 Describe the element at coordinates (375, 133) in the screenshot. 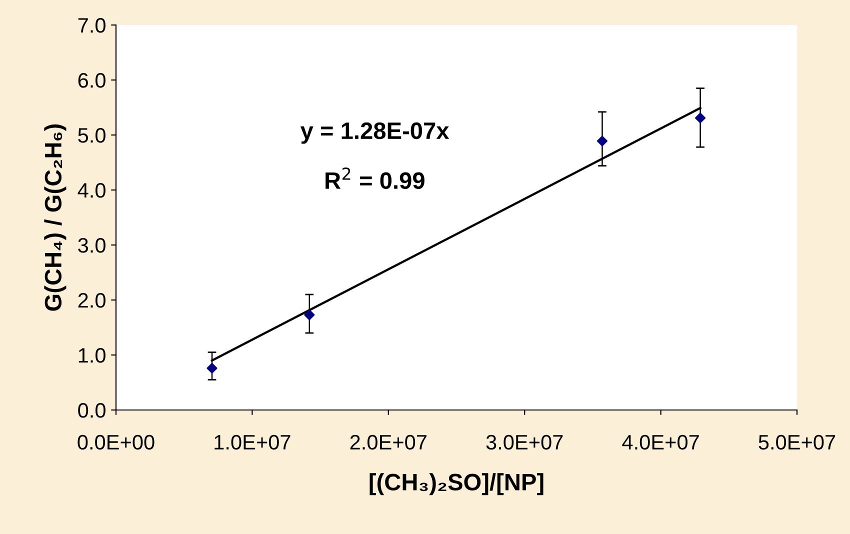

I see `annotation: y = 1.28E-07x` at that location.